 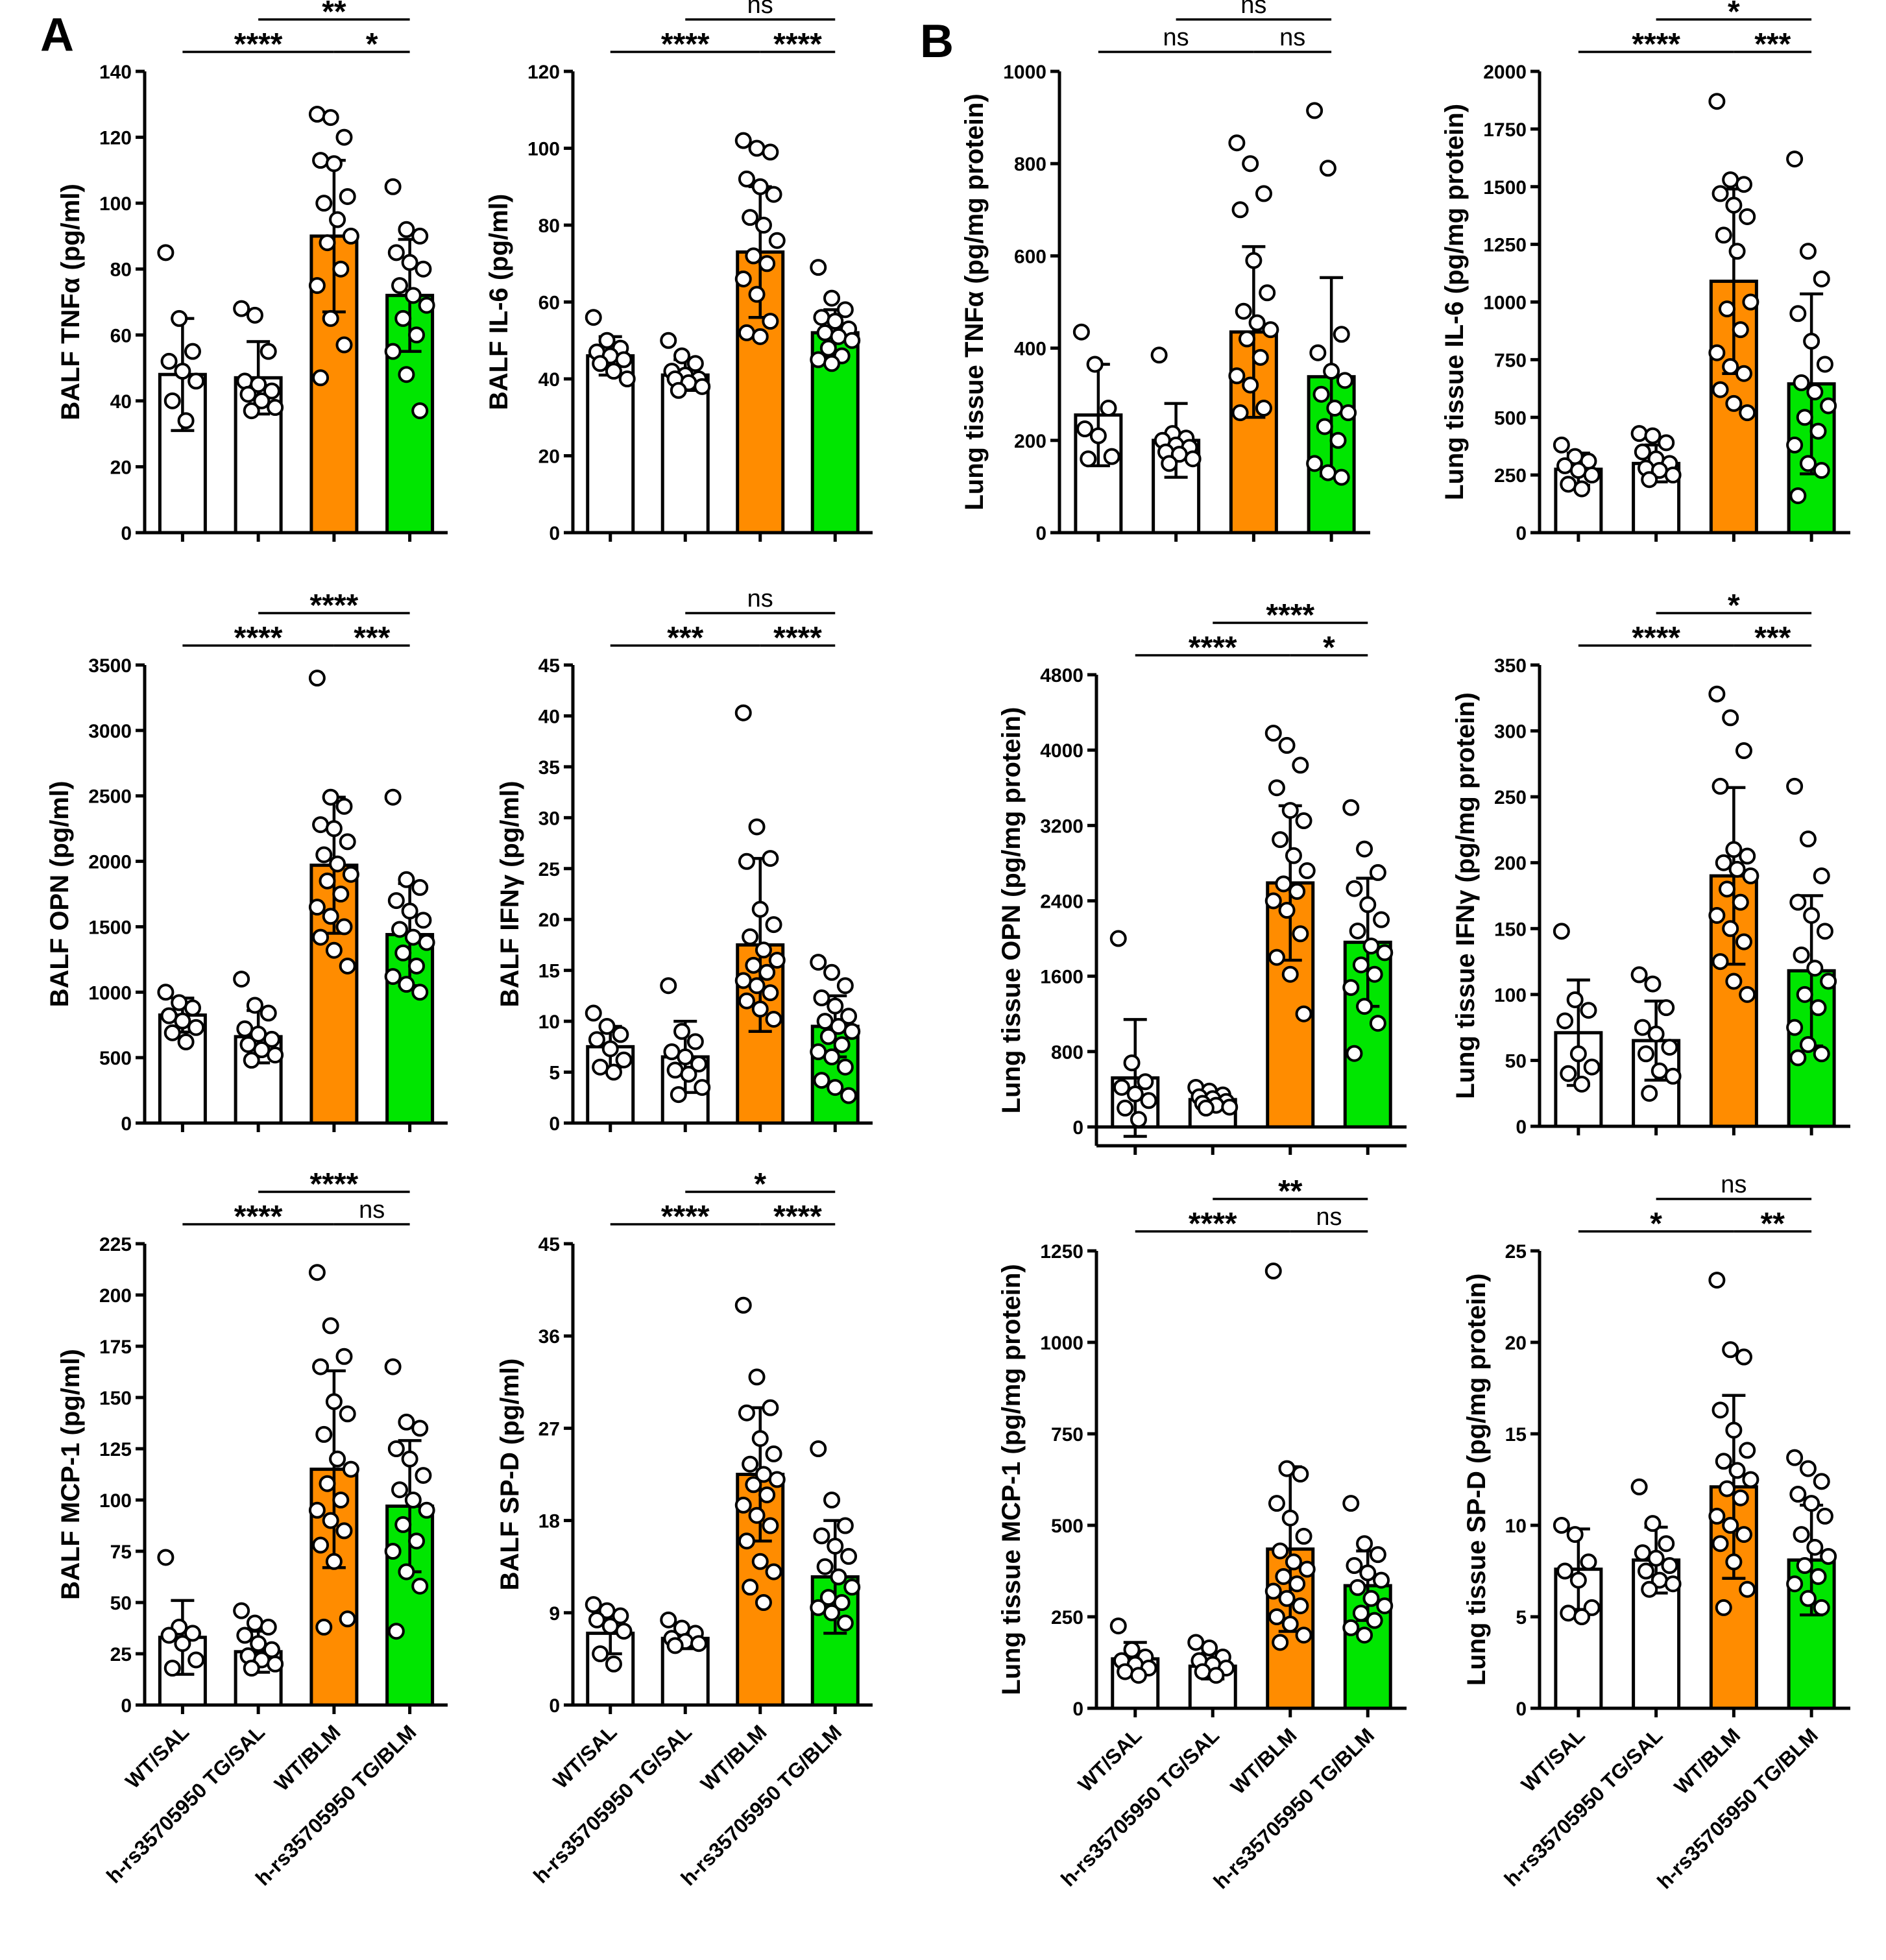 I want to click on category-label-wt-blm: WT/BLM, so click(x=1707, y=1761).